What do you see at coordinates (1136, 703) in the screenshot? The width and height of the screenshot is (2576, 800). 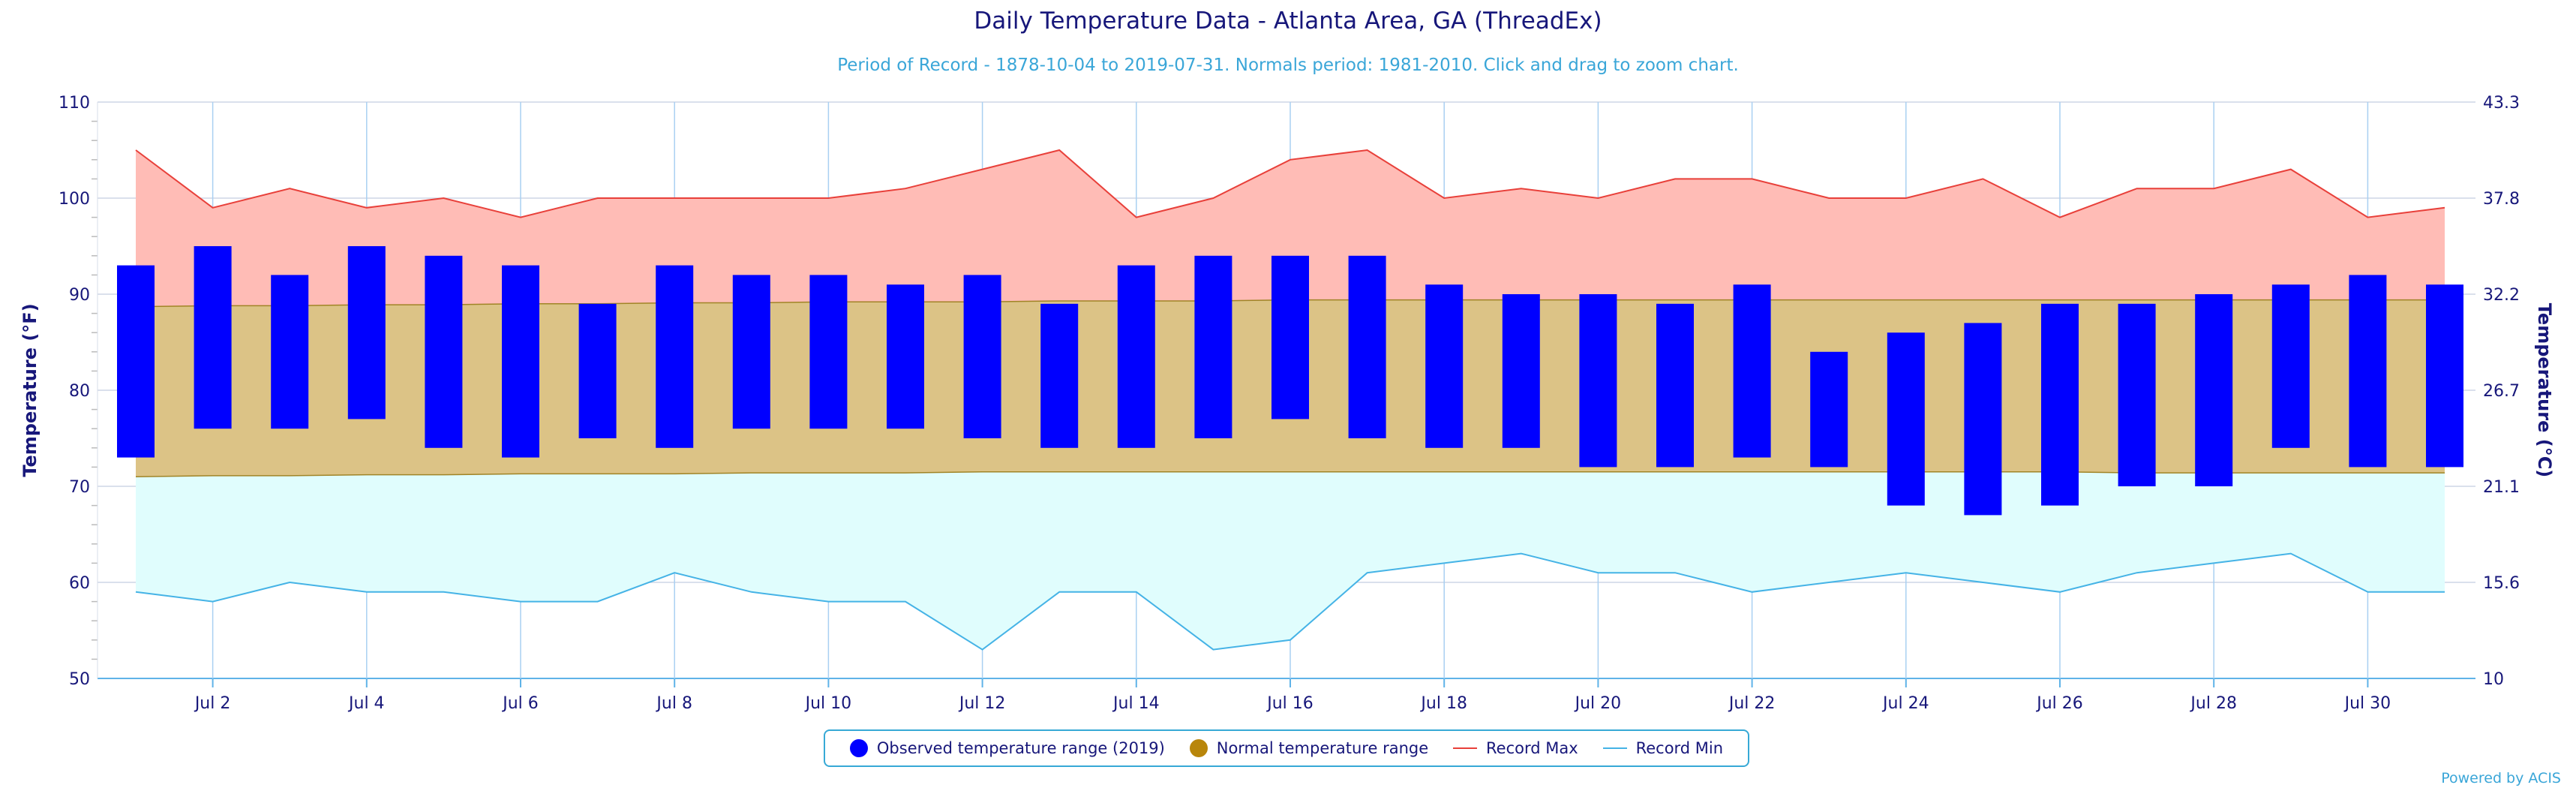 I see `x-tick-label: Jul 14` at bounding box center [1136, 703].